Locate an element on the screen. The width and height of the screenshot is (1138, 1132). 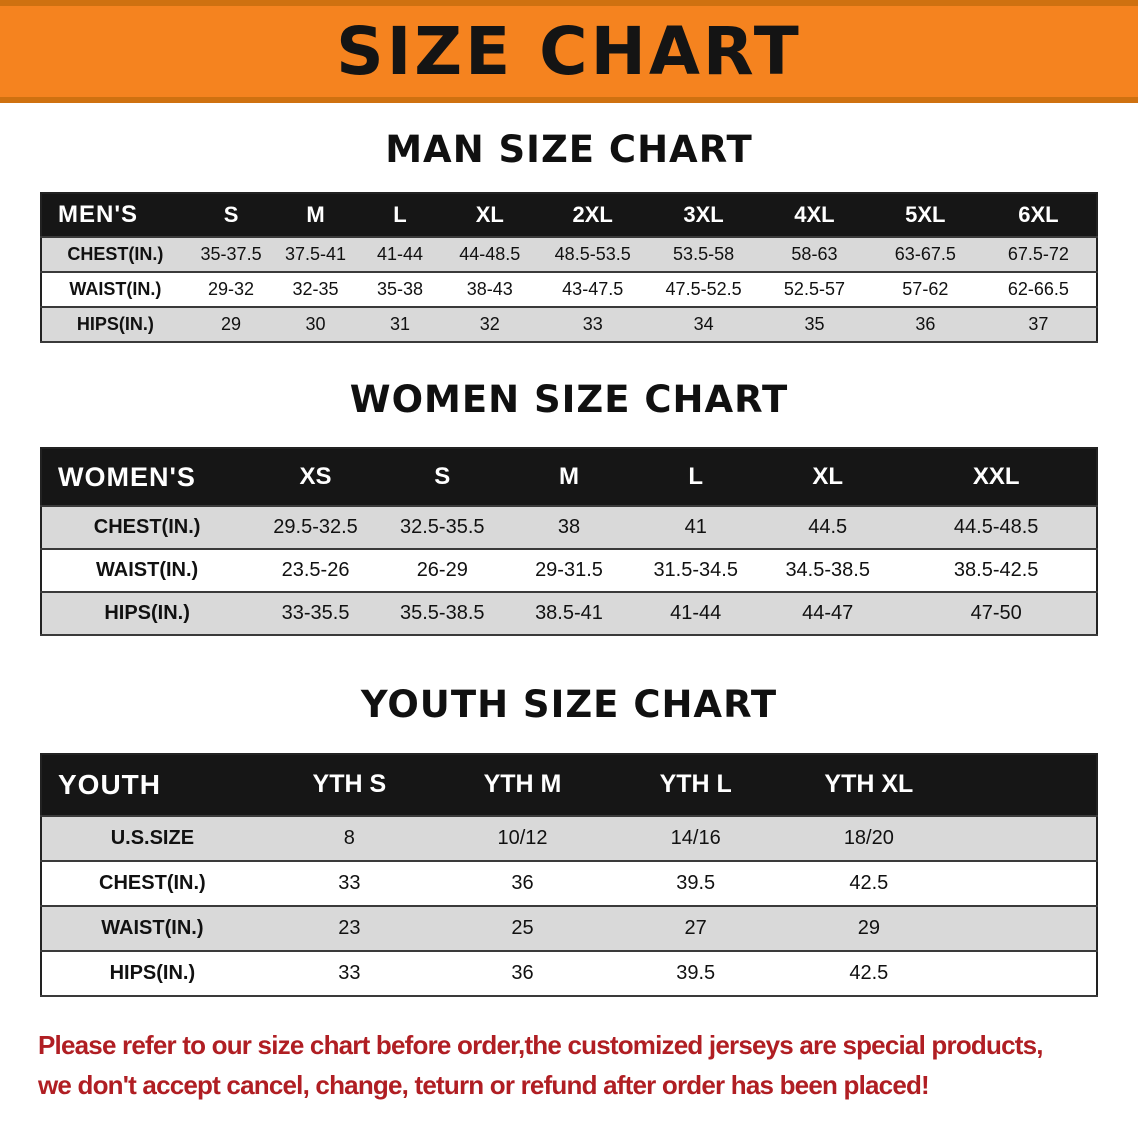
size-chart-banner: SIZE CHART is located at coordinates (569, 51).